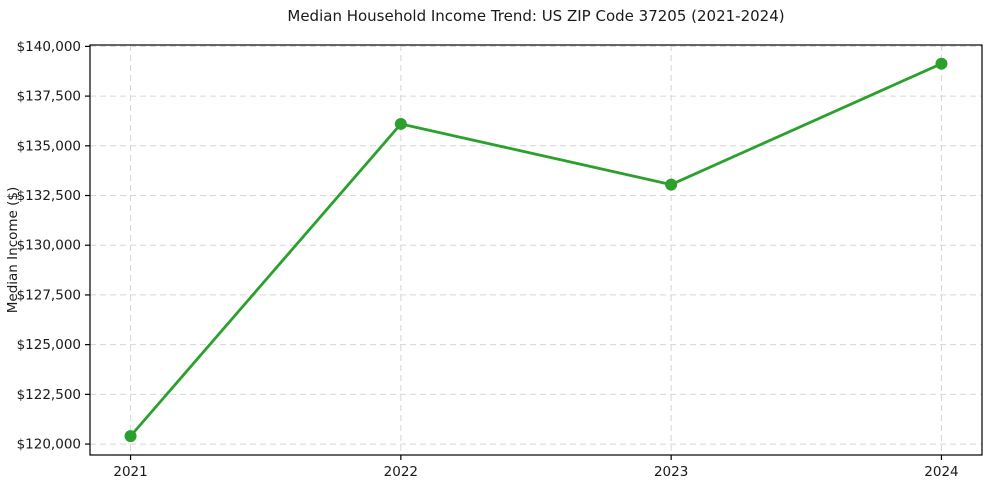 The height and width of the screenshot is (490, 989). I want to click on y-tick-label: $122,500, so click(49, 395).